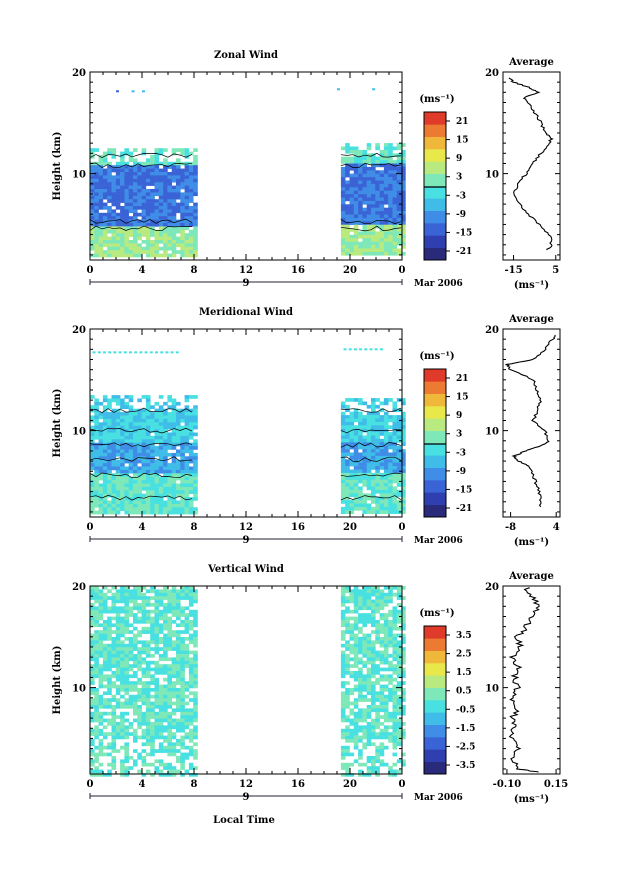 The image size is (624, 873). What do you see at coordinates (461, 453) in the screenshot?
I see `colorbar-tick-label: -3` at bounding box center [461, 453].